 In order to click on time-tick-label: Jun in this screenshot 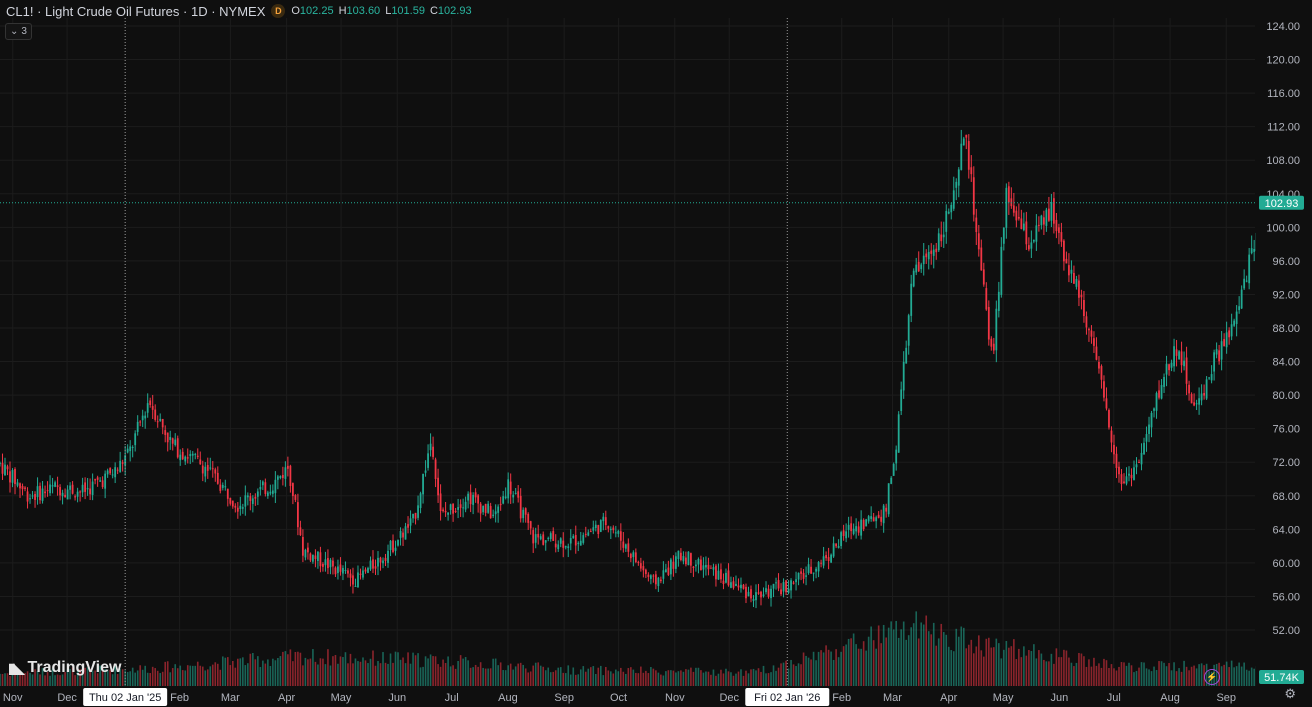, I will do `click(1060, 698)`.